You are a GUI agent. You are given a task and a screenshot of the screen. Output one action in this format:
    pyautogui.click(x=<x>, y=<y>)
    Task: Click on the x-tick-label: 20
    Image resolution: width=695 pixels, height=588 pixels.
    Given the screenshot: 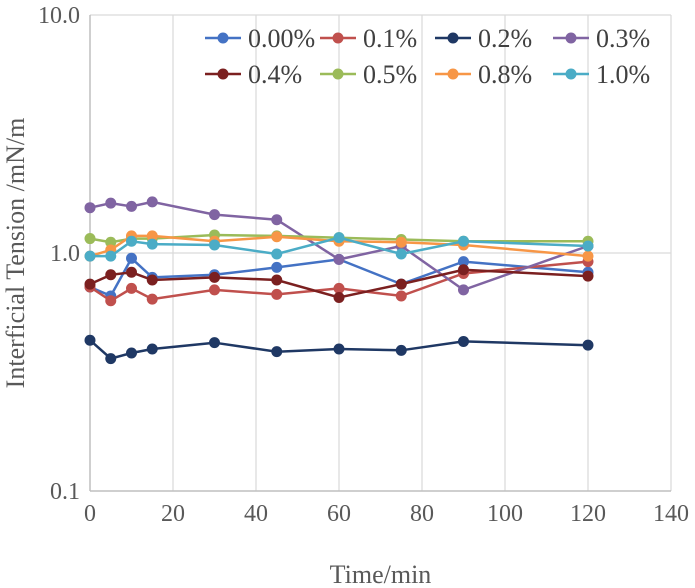 What is the action you would take?
    pyautogui.click(x=173, y=514)
    